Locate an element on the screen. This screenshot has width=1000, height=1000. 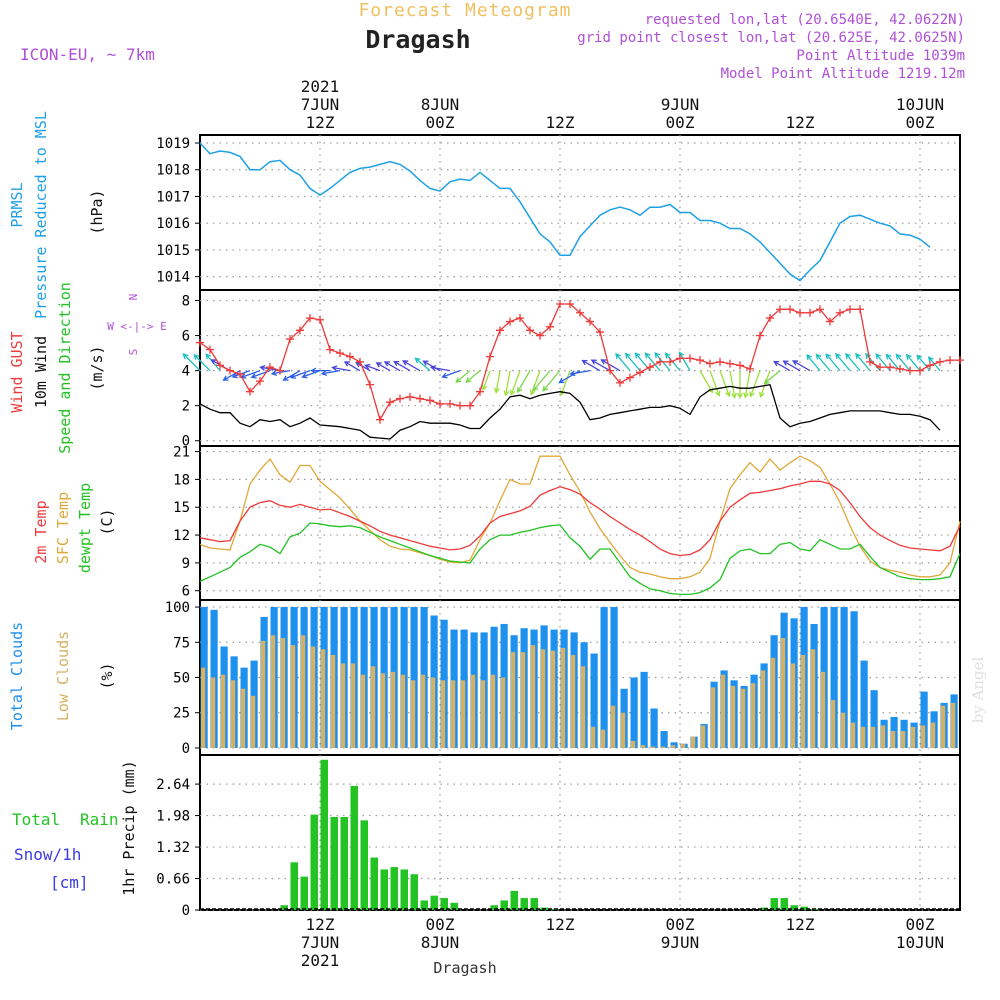
clouds-tick-label: 0 is located at coordinates (186, 749).